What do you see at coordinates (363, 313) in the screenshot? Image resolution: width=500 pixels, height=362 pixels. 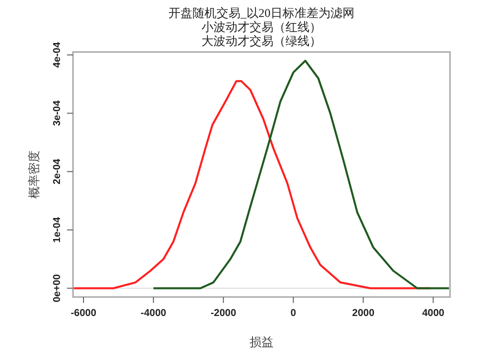 I see `x-tick-label: 2000` at bounding box center [363, 313].